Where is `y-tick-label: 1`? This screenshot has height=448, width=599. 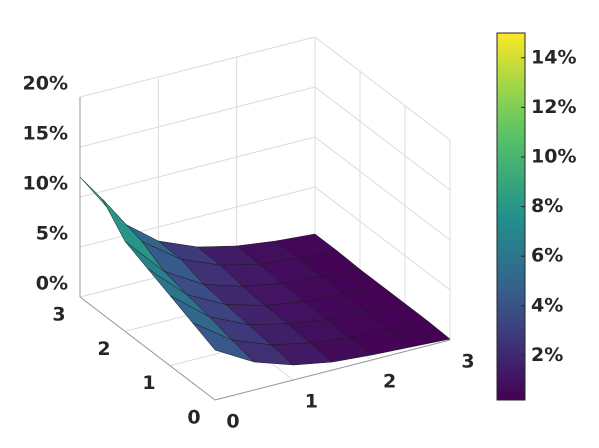 y-tick-label: 1 is located at coordinates (148, 383).